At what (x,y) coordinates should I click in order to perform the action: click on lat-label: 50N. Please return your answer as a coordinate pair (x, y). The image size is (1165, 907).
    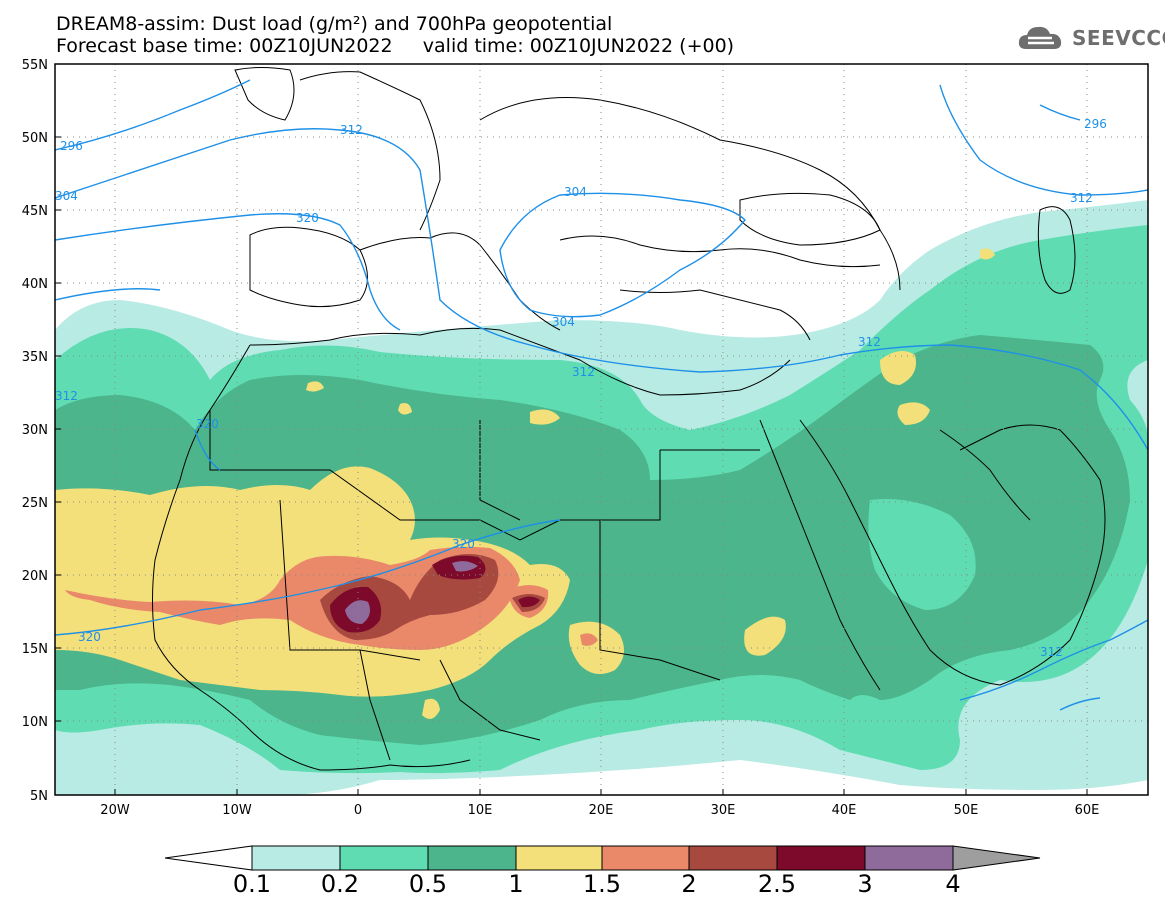
    Looking at the image, I should click on (35, 138).